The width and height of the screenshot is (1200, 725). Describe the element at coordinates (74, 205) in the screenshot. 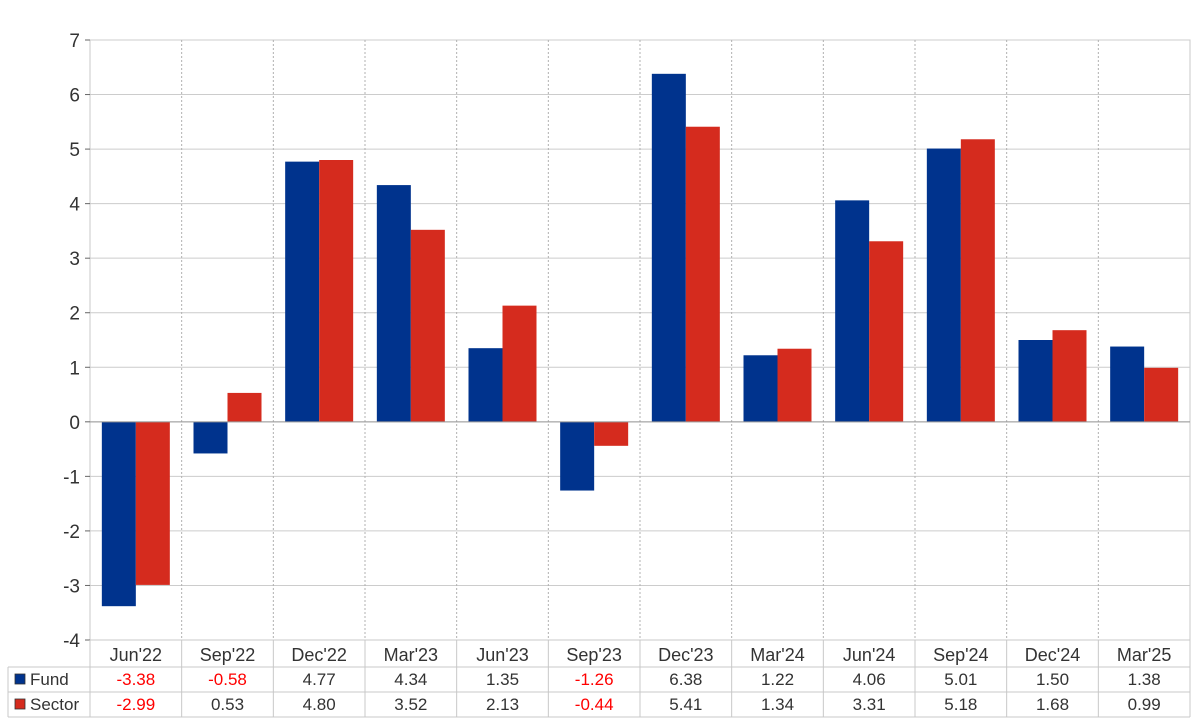

I see `y-tick-label: 4` at that location.